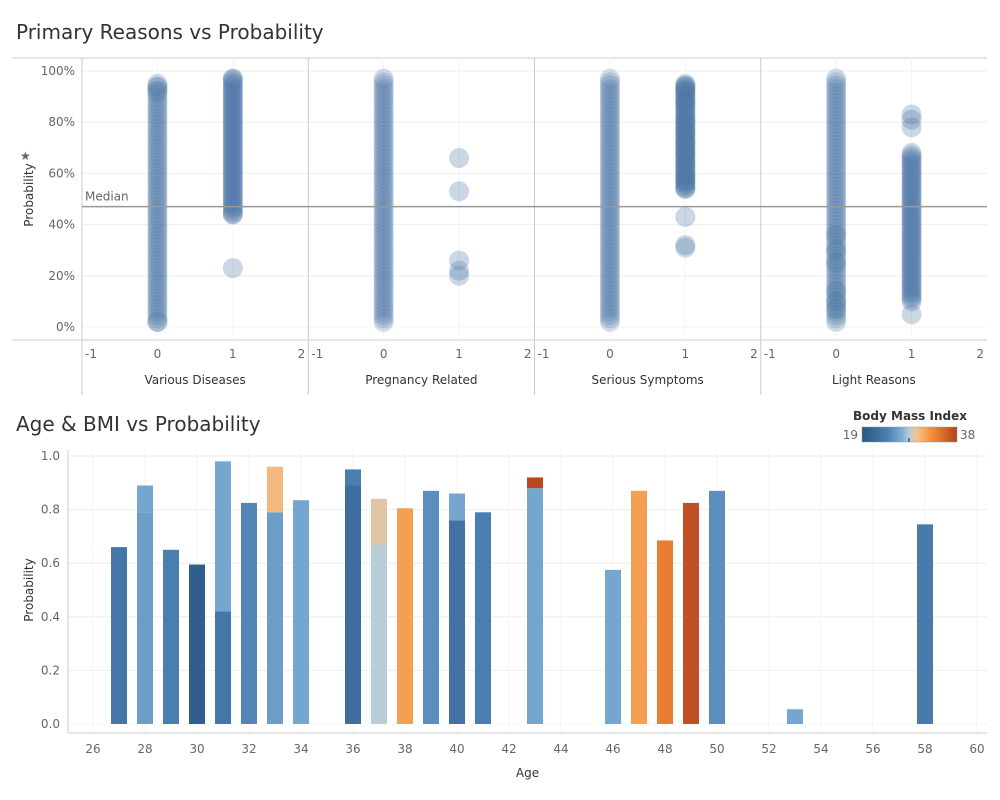  Describe the element at coordinates (528, 354) in the screenshot. I see `x-tick-label: 2` at that location.